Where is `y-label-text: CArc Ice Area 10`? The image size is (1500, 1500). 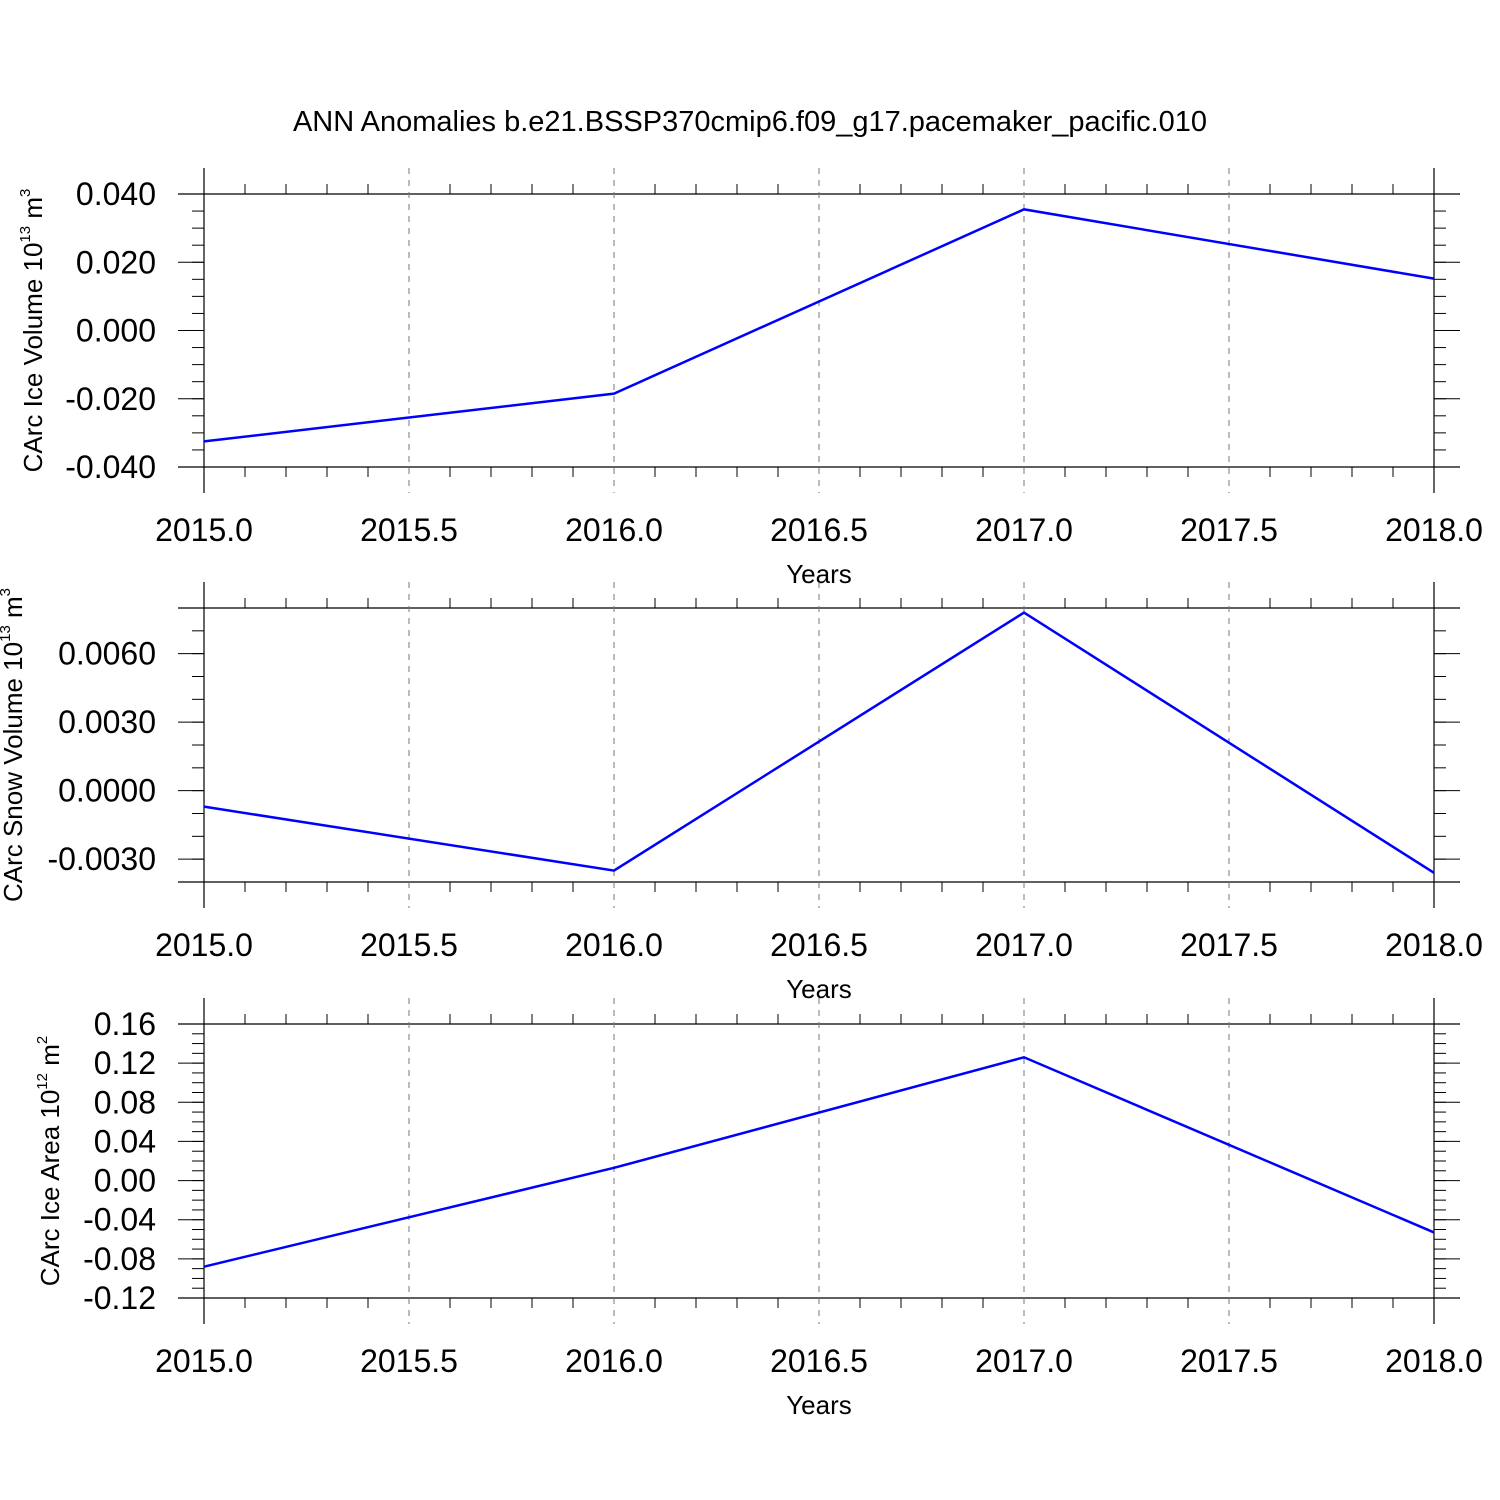
y-label-text: CArc Ice Area 10 is located at coordinates (50, 1188).